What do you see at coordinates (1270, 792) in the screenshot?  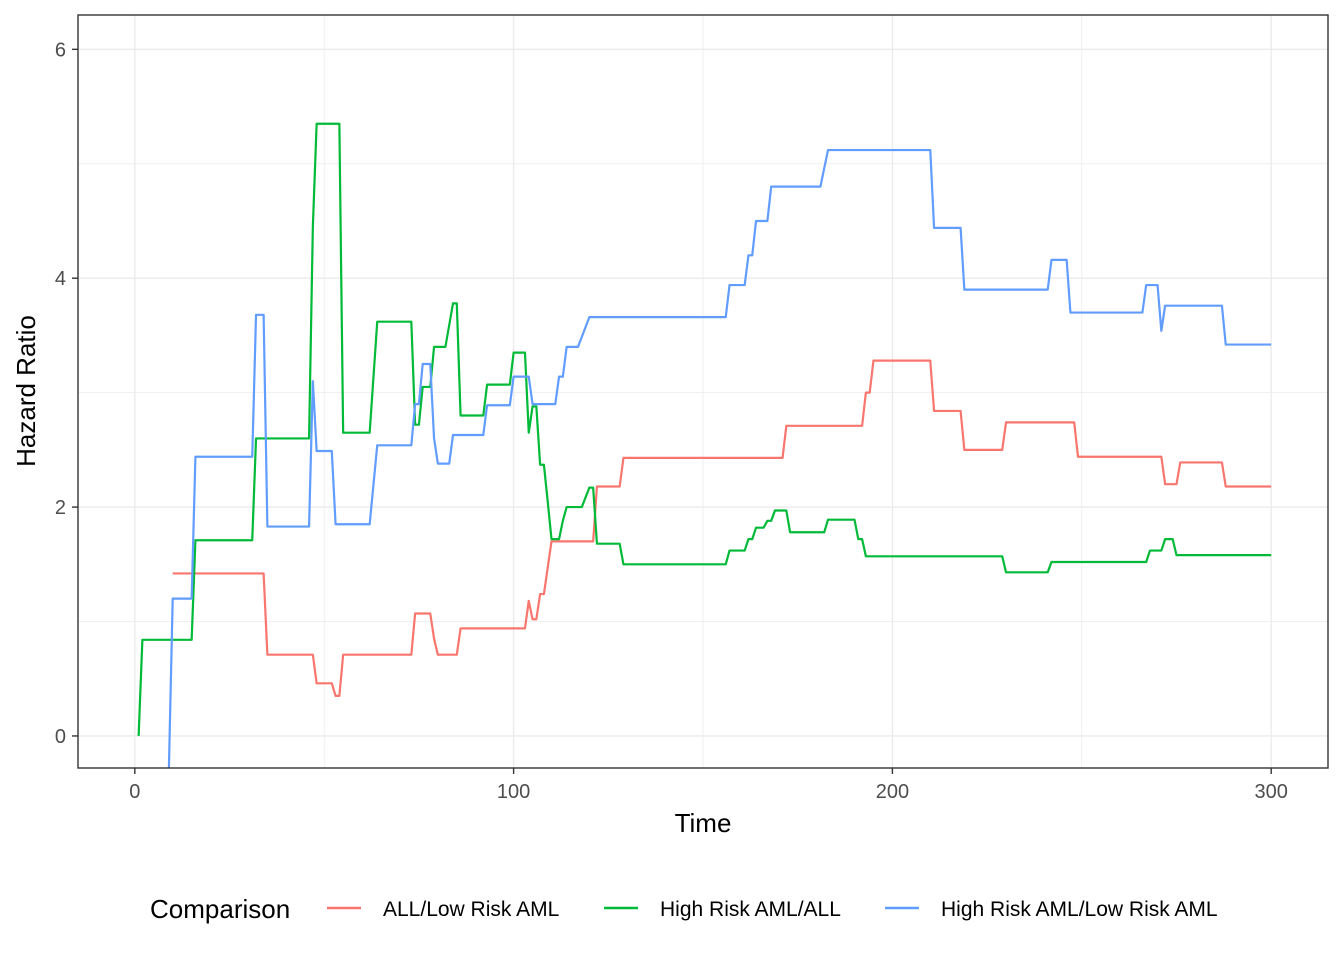 I see `x-tick-label: 300` at bounding box center [1270, 792].